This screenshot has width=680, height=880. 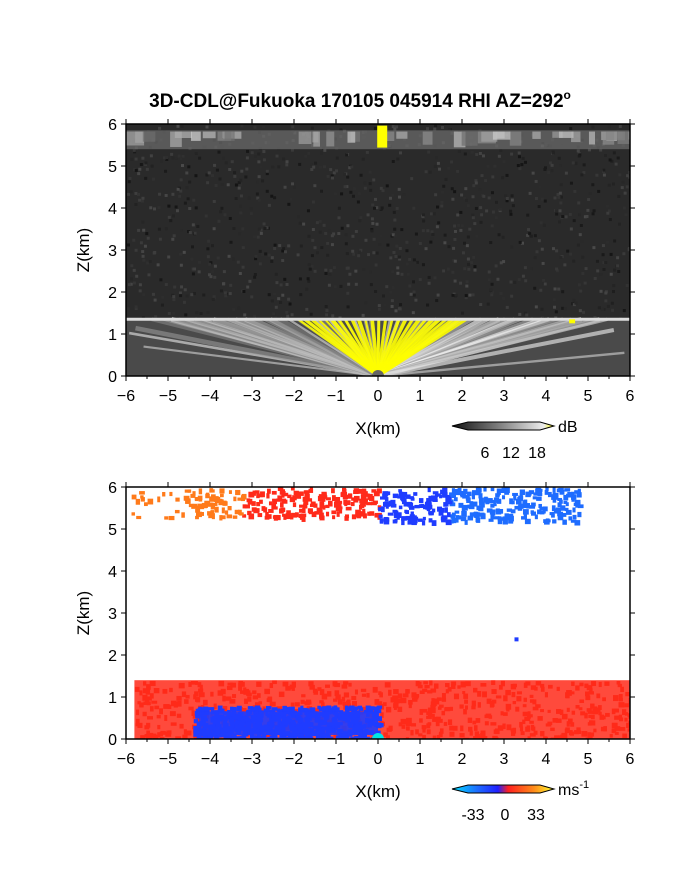 I want to click on y-tick-label: 4, so click(x=112, y=572).